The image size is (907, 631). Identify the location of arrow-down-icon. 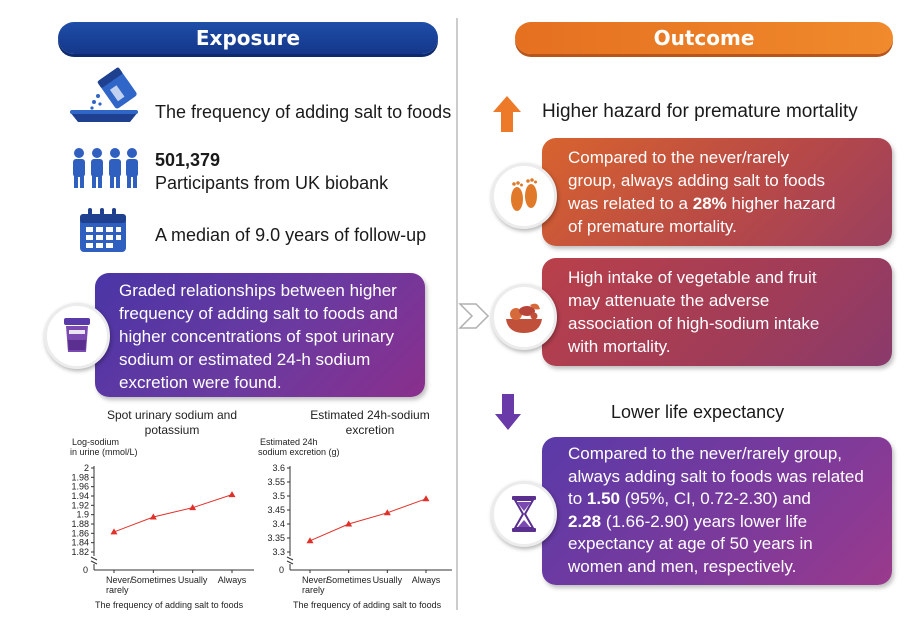
(508, 412).